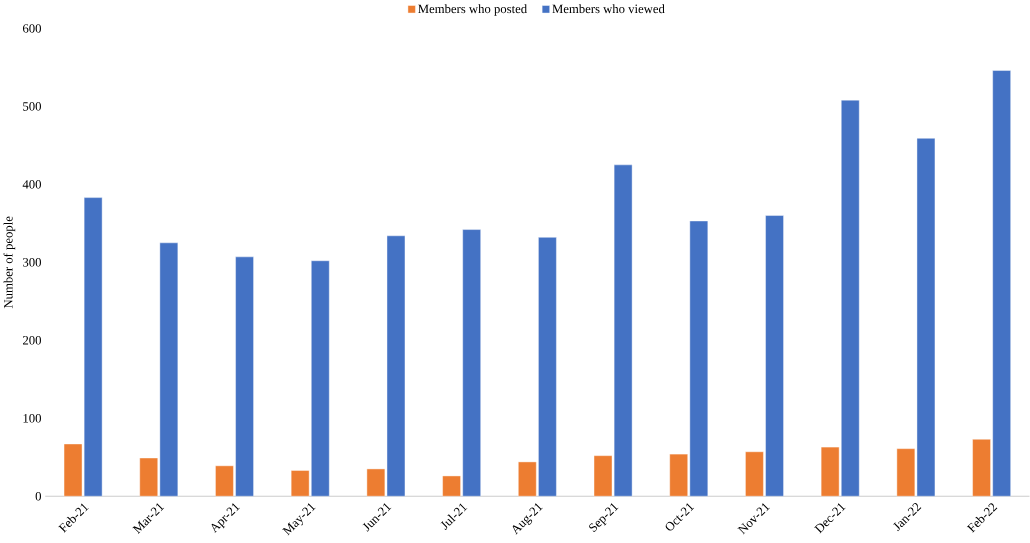 The image size is (1030, 543). I want to click on y-tick-label: 400, so click(31, 184).